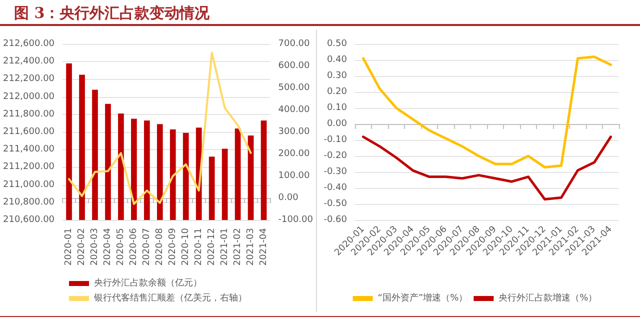 Image resolution: width=640 pixels, height=330 pixels. I want to click on legend-label: 央行外汇占款增速（%）, so click(548, 298).